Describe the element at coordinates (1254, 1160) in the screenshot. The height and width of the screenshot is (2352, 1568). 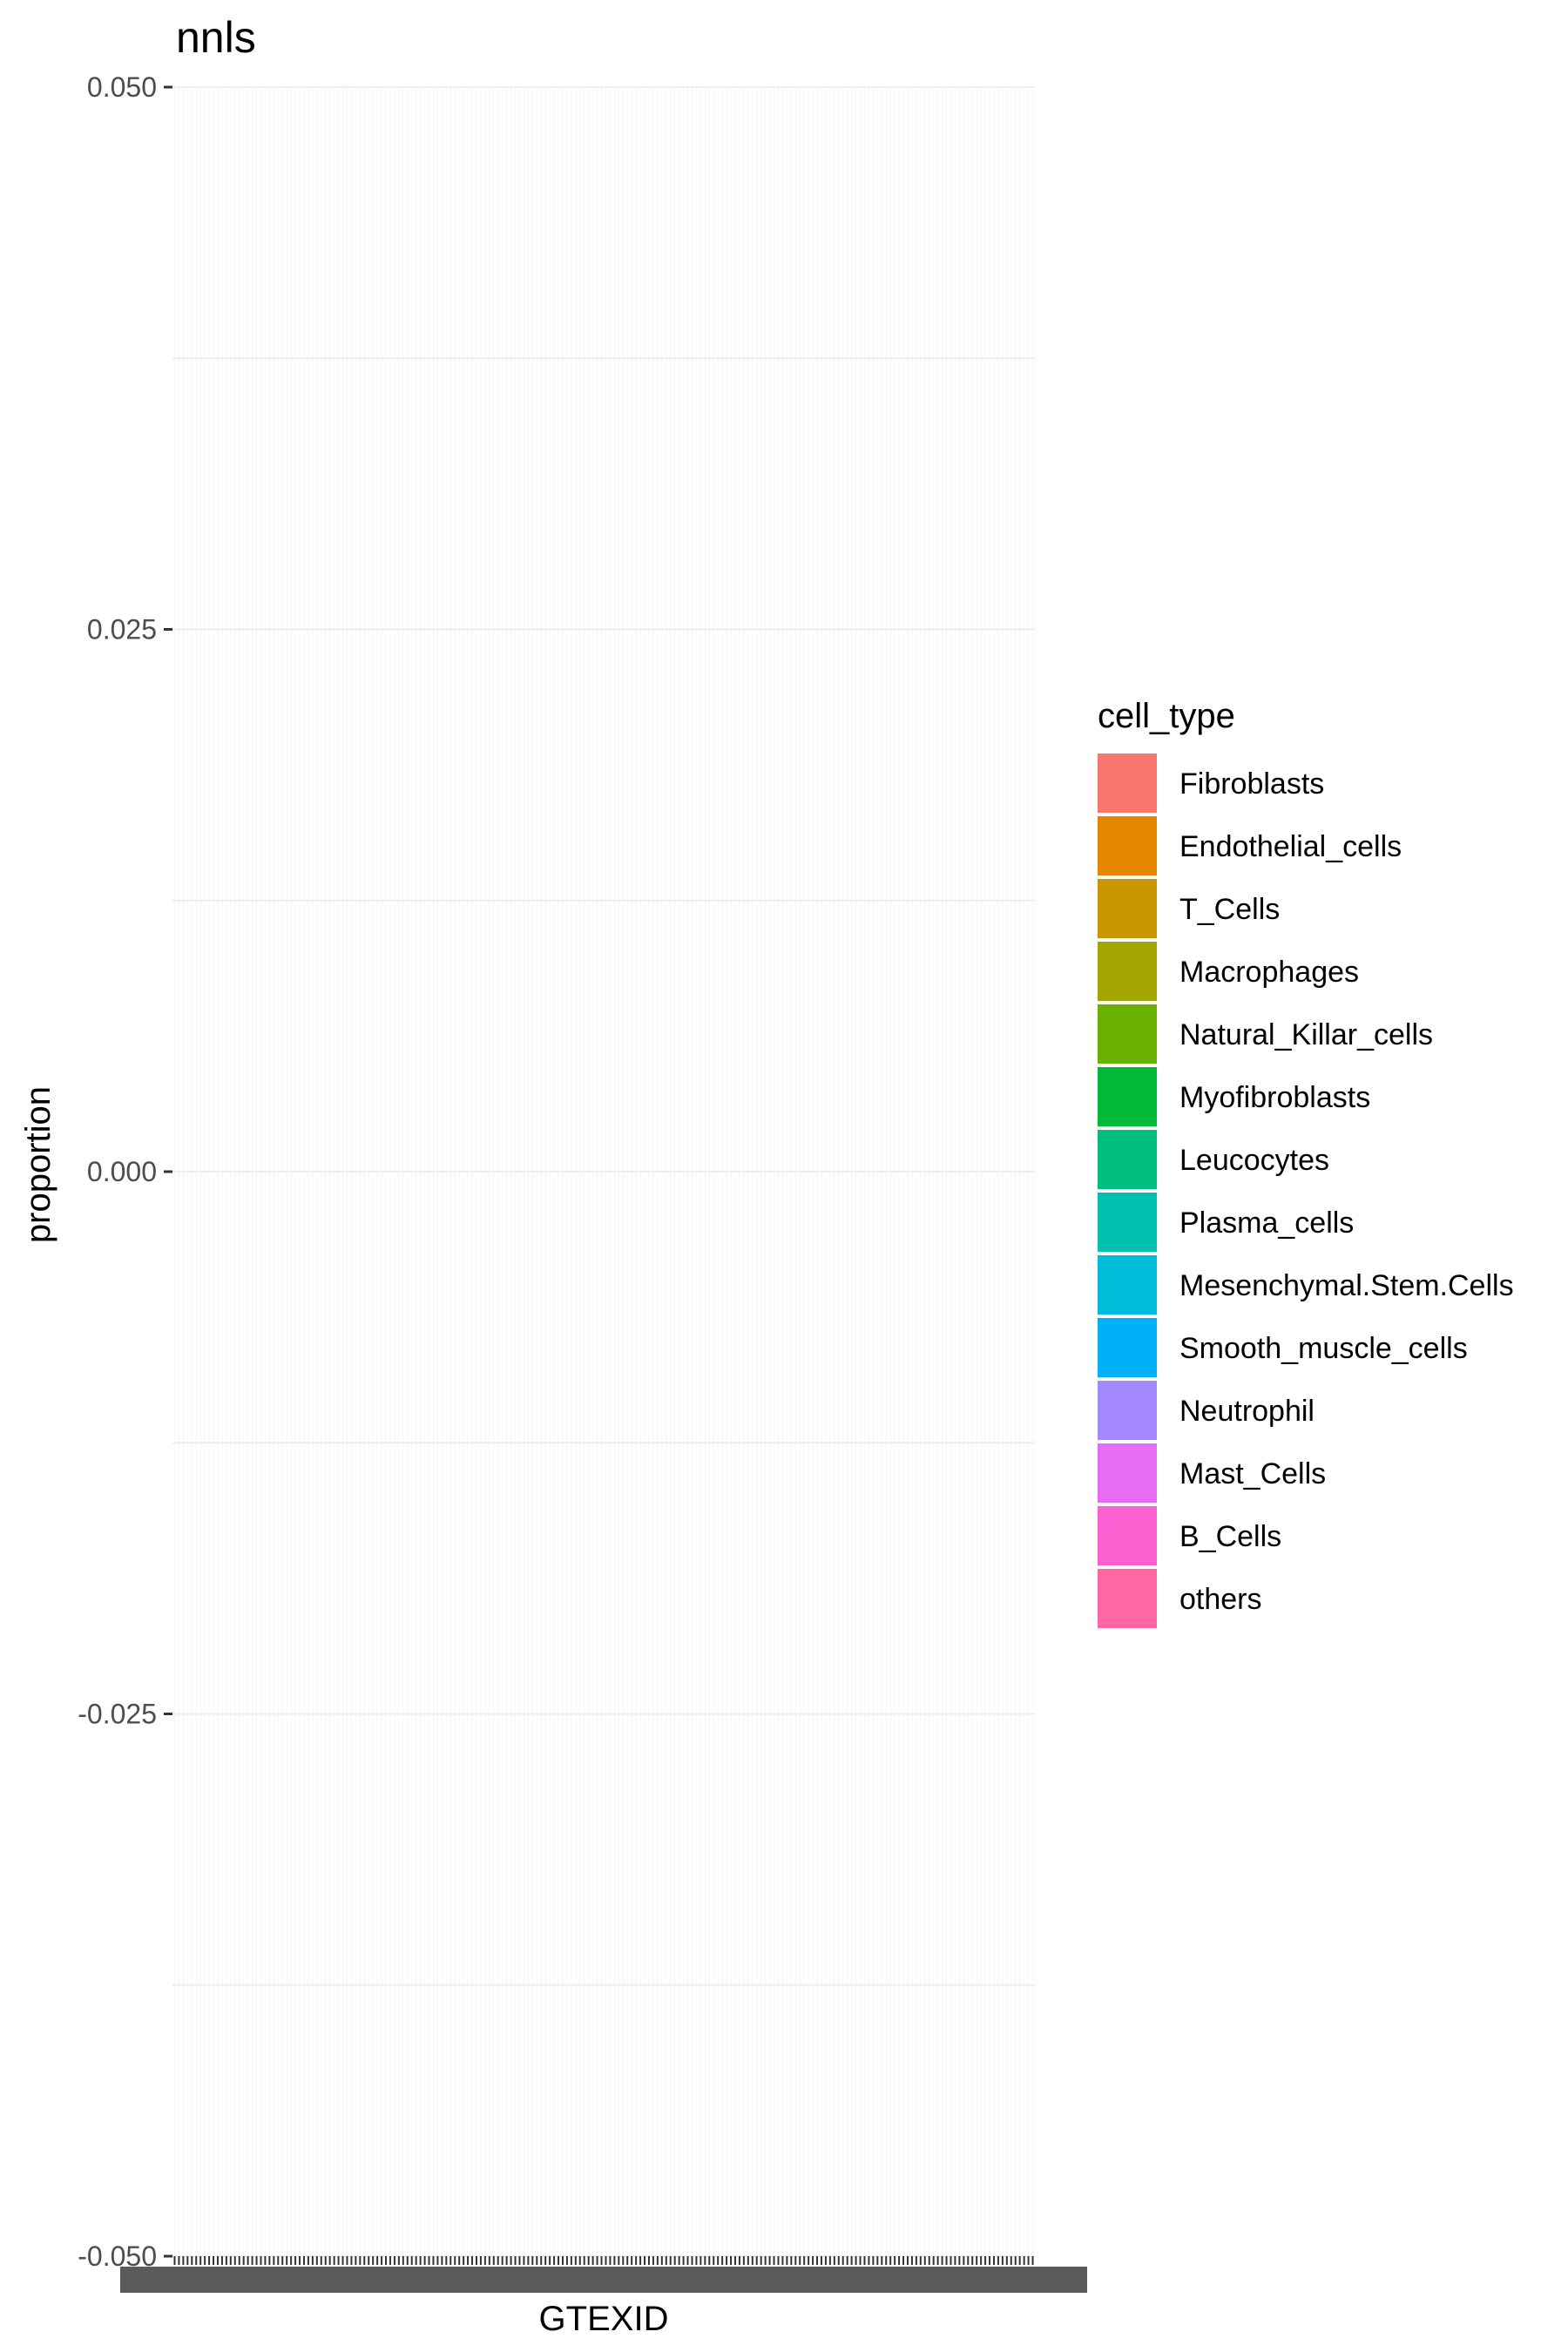
I see `legend-label: Leucocytes` at that location.